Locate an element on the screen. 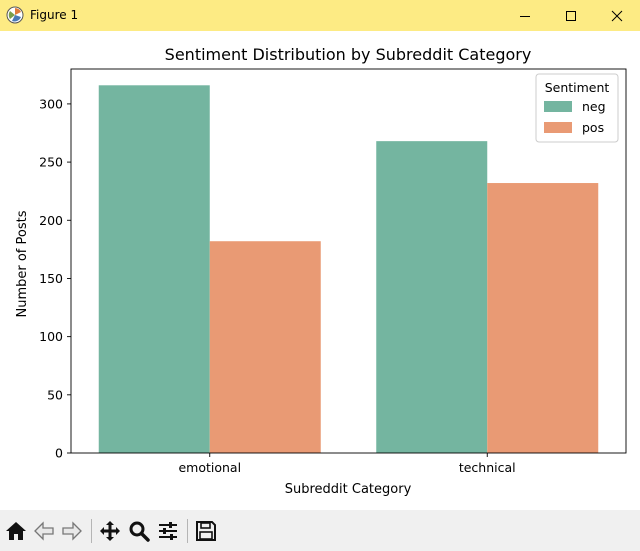 This screenshot has width=640, height=551. x-axis-label: Subreddit Category is located at coordinates (348, 489).